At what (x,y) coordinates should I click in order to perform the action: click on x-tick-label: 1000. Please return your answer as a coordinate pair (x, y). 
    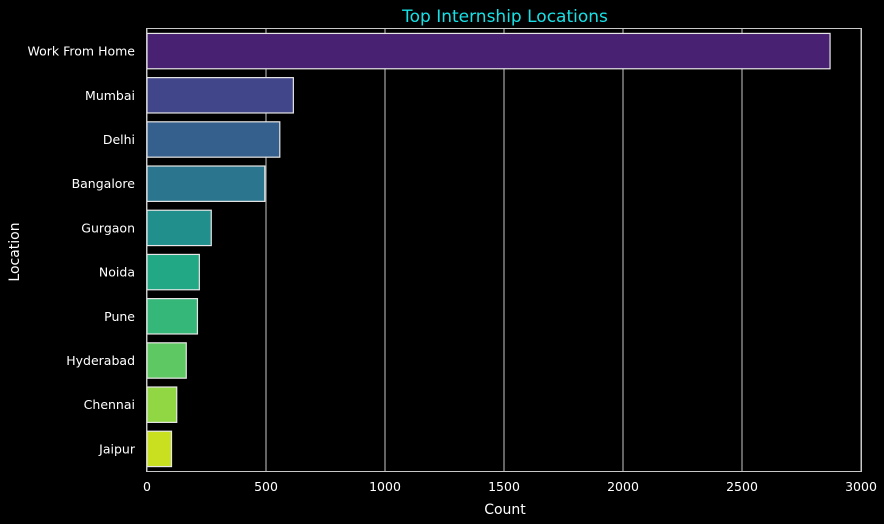
    Looking at the image, I should click on (385, 486).